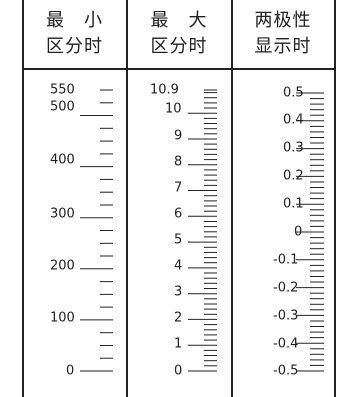 The image size is (362, 397). I want to click on header-bipolar-line1: 两极性, so click(283, 20).